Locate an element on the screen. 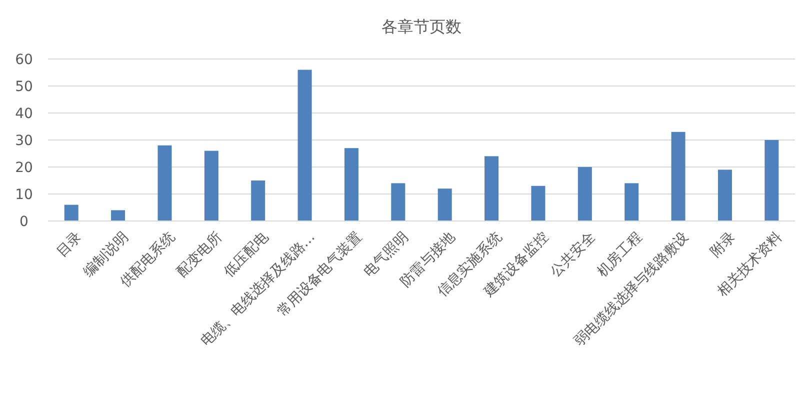 Image resolution: width=808 pixels, height=404 pixels. y-tick-label: 0 is located at coordinates (24, 222).